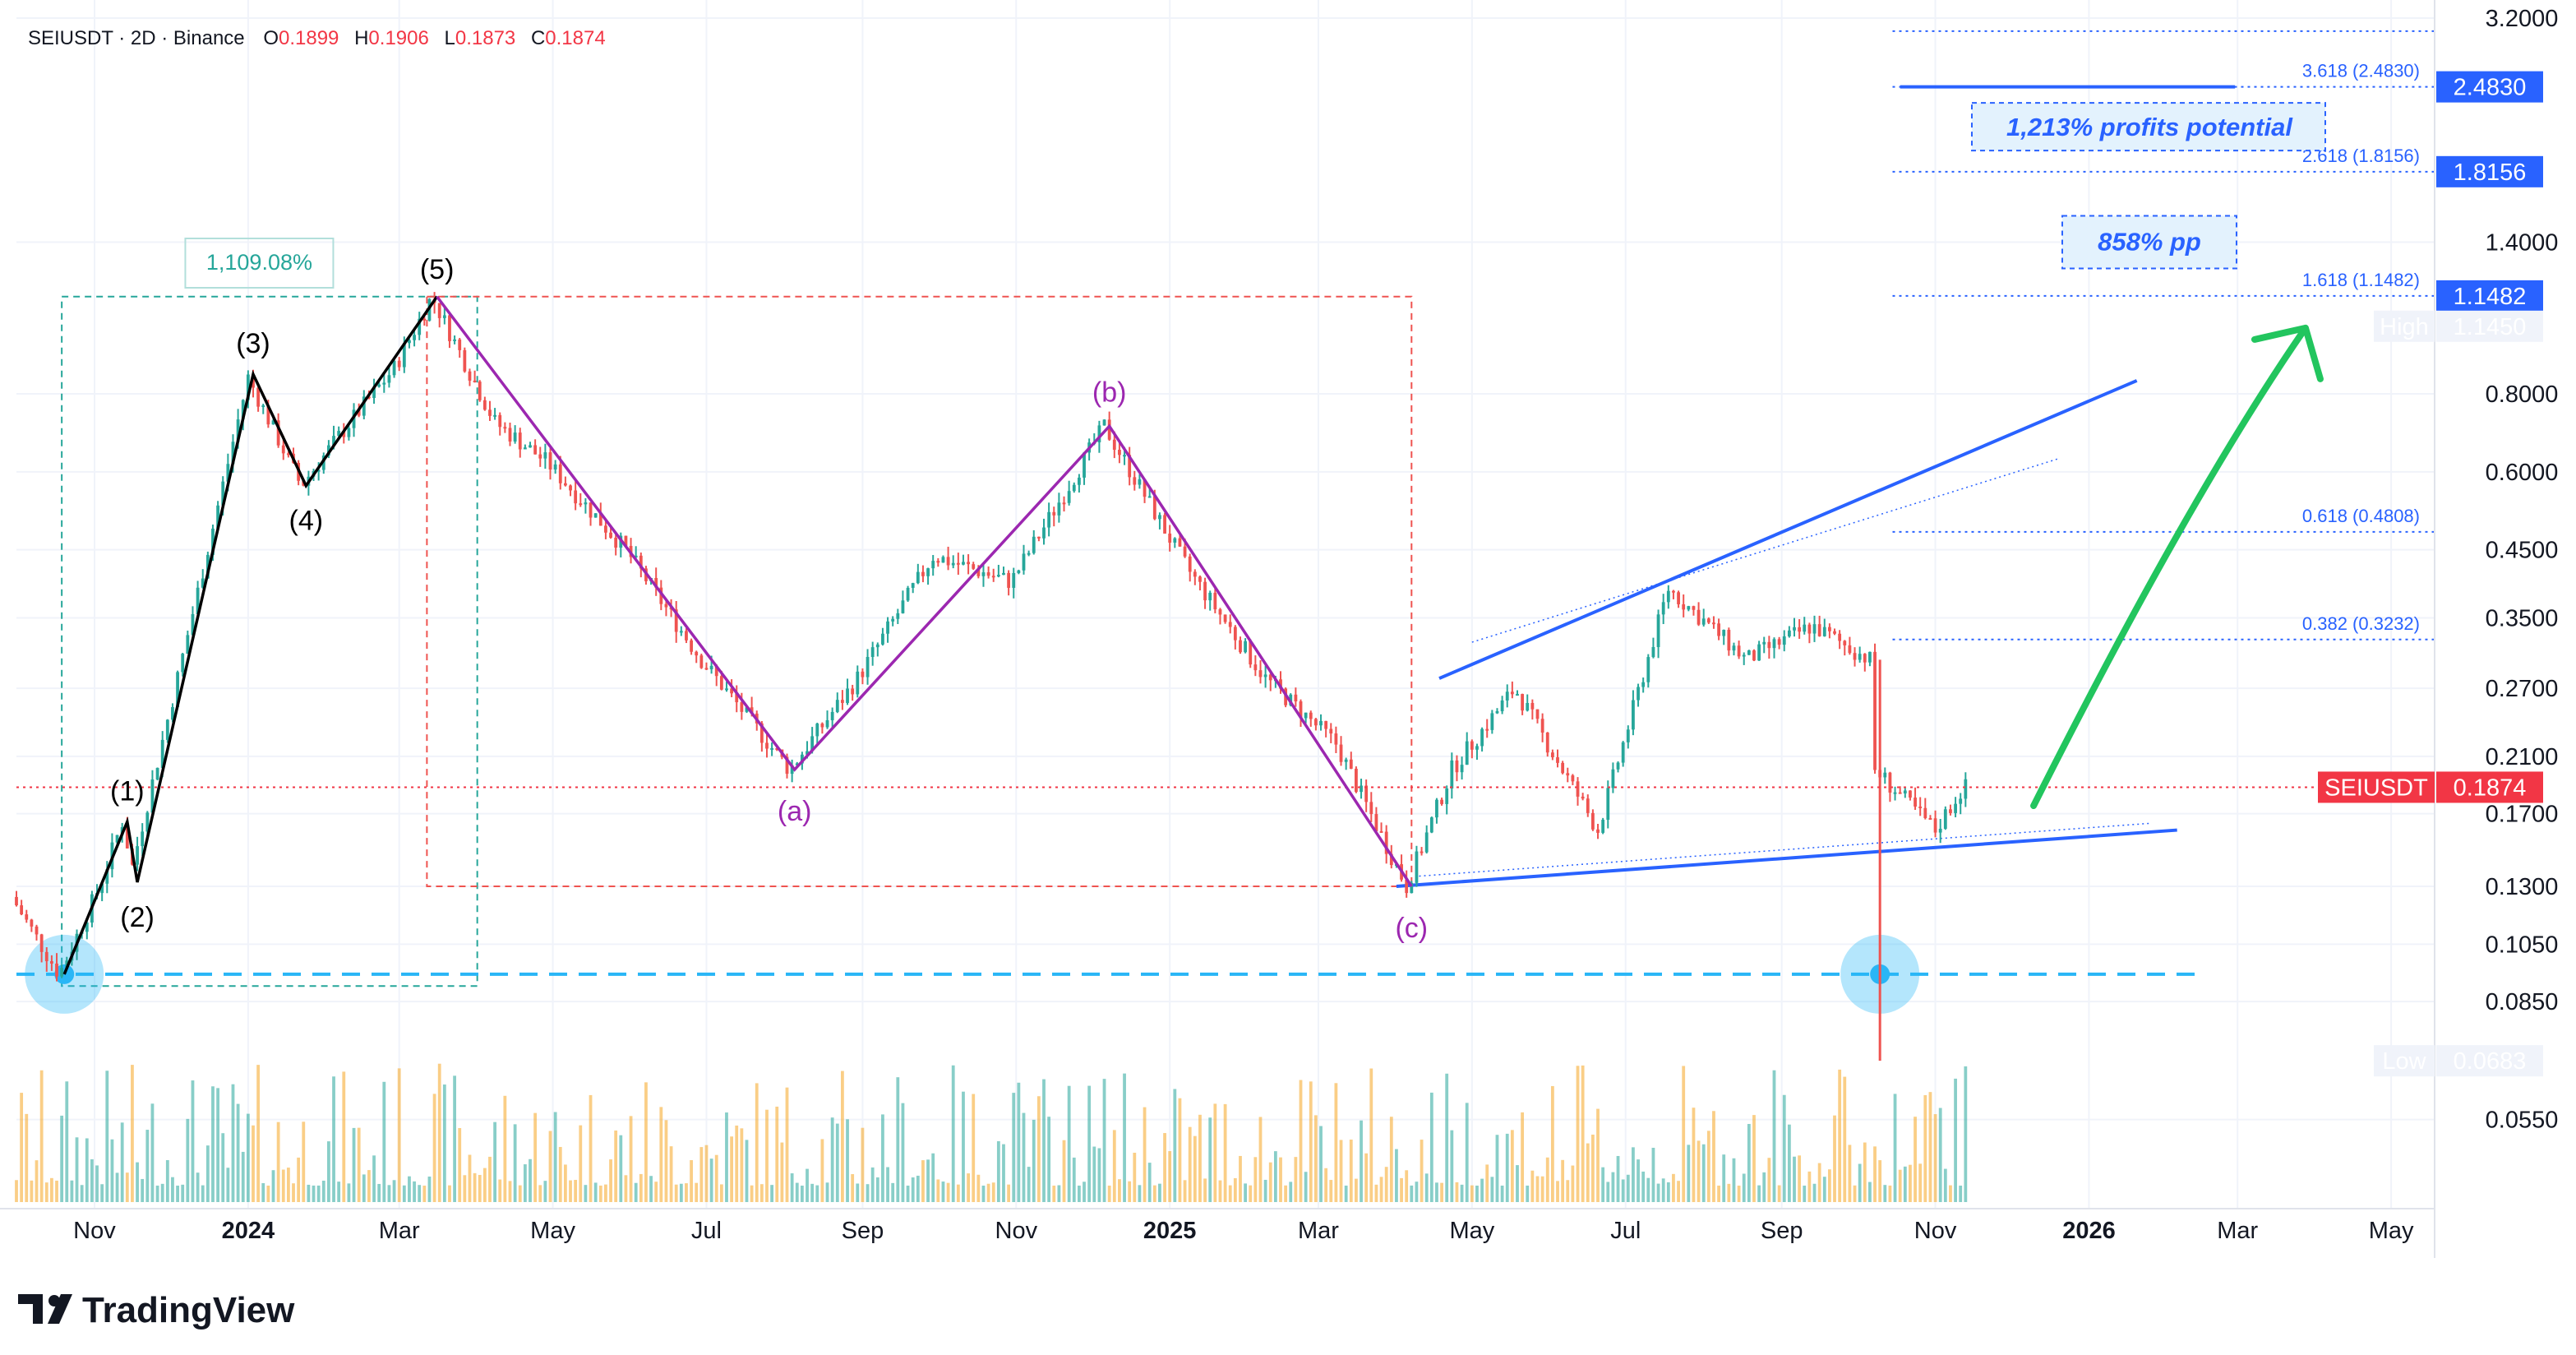  What do you see at coordinates (2490, 296) in the screenshot?
I see `price-tag` at bounding box center [2490, 296].